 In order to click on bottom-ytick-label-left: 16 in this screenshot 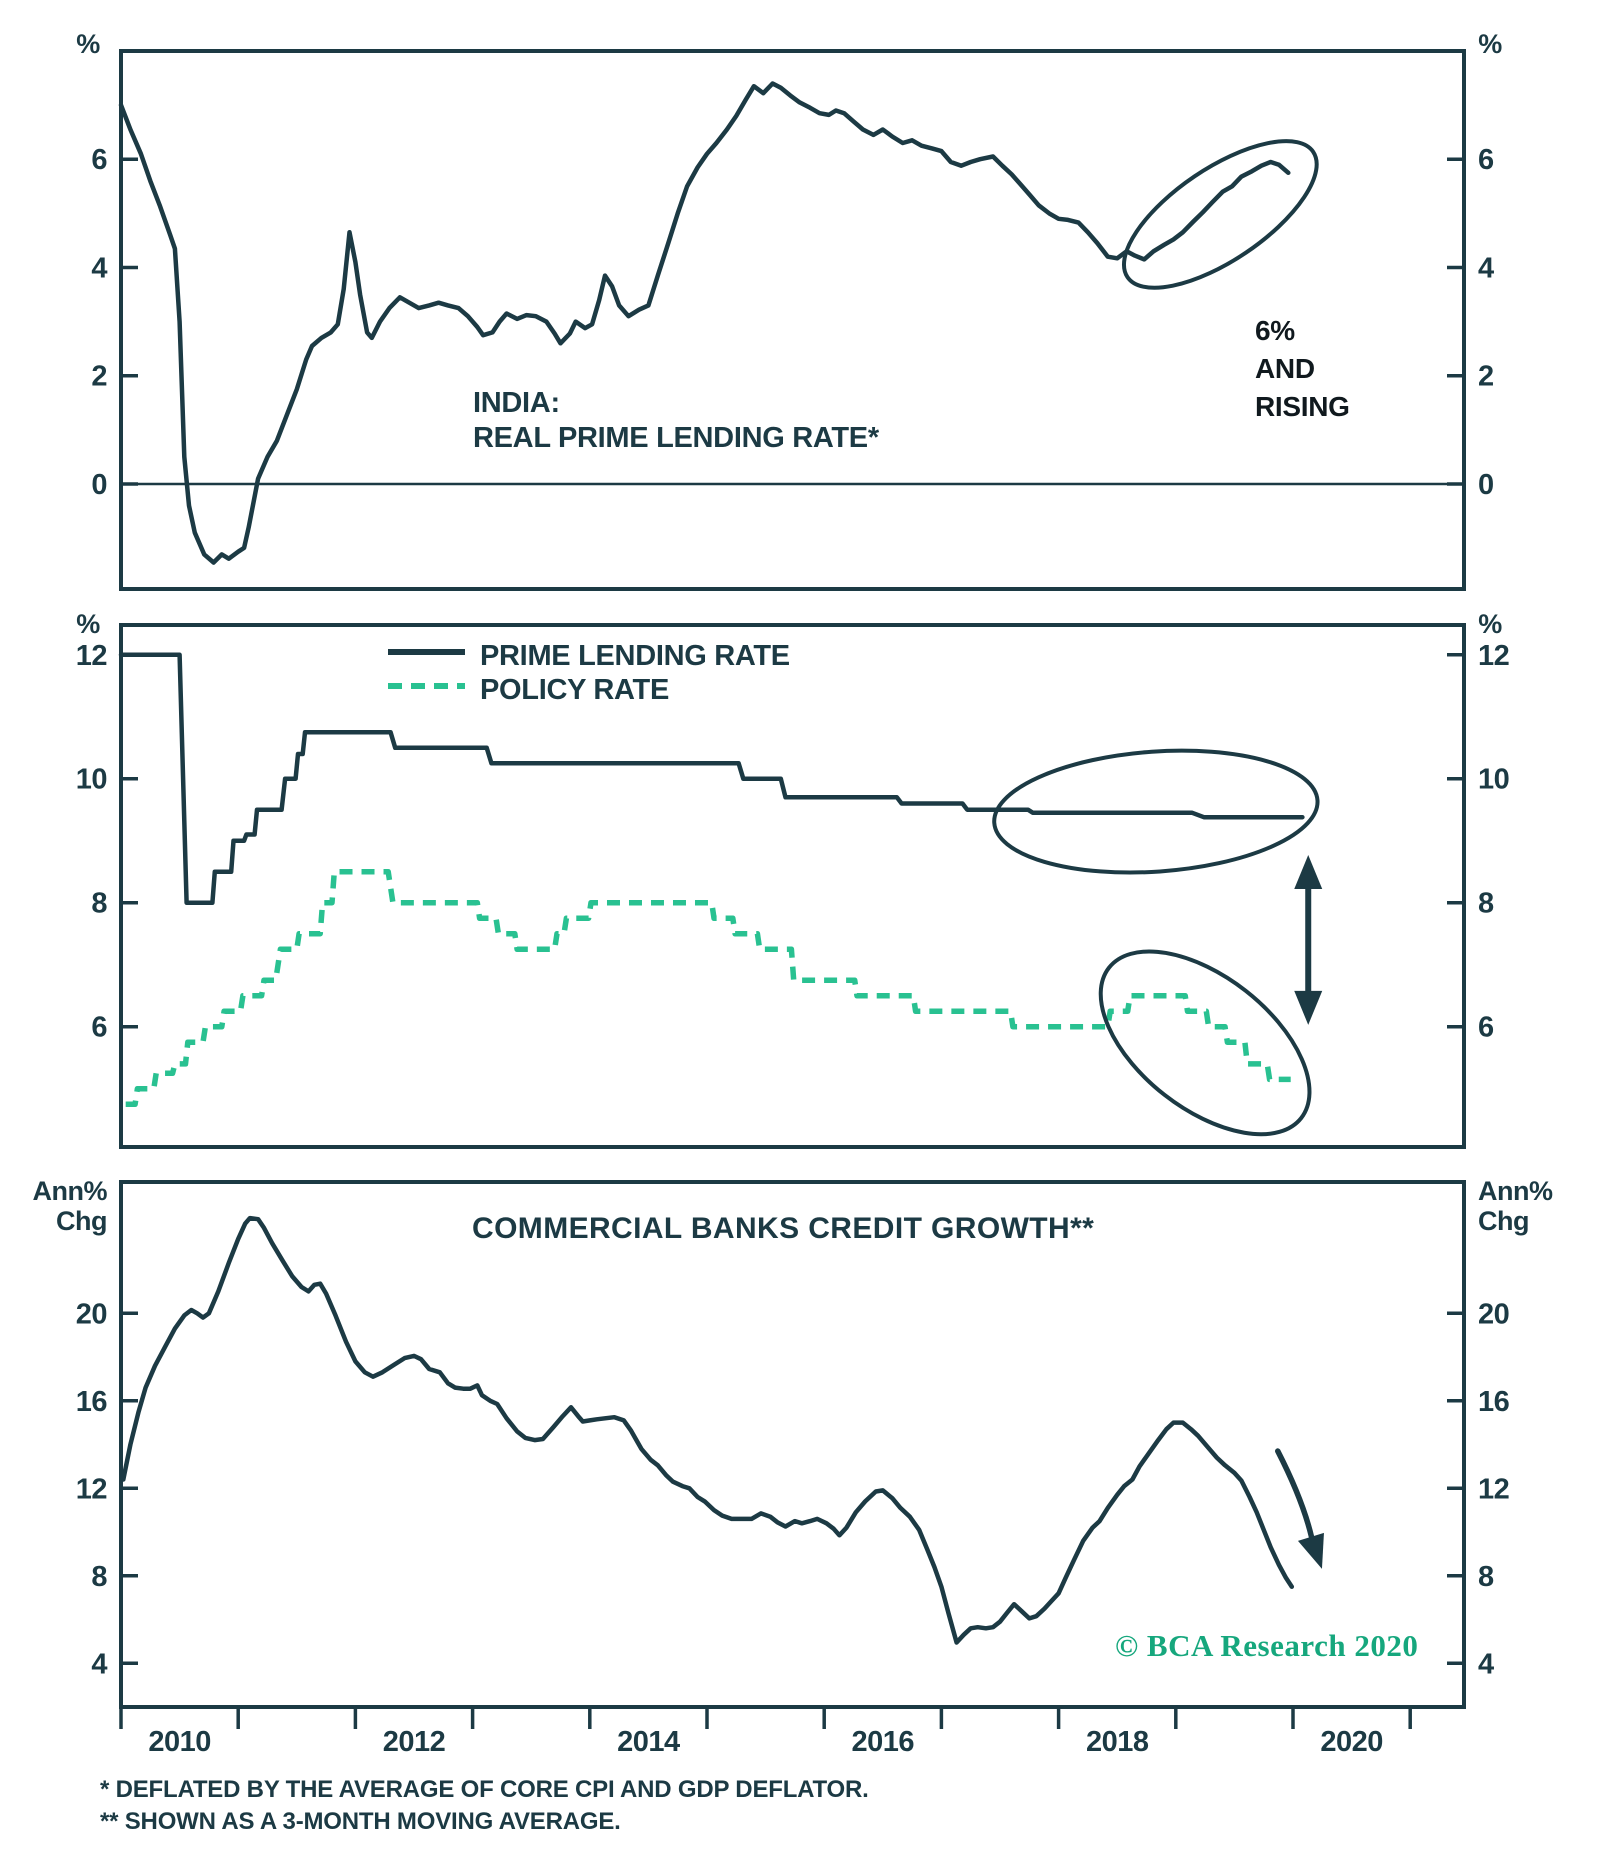, I will do `click(92, 1402)`.